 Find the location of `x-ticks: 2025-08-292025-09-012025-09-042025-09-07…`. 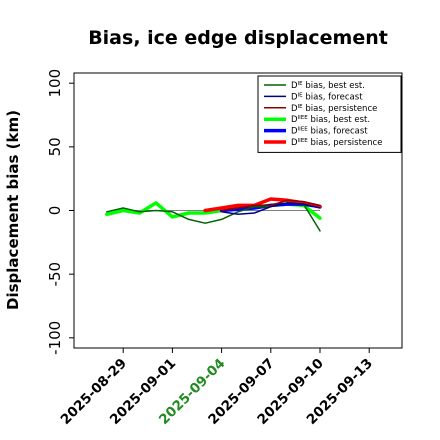

x-ticks: 2025-08-292025-09-012025-09-042025-09-07… is located at coordinates (217, 388).